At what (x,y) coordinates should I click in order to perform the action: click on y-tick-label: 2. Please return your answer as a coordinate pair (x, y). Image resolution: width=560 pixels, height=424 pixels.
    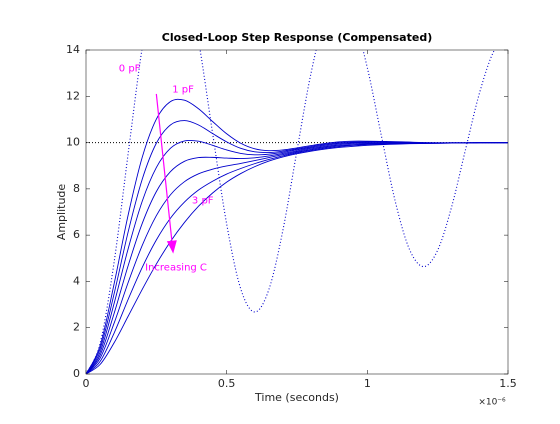
    Looking at the image, I should click on (76, 327).